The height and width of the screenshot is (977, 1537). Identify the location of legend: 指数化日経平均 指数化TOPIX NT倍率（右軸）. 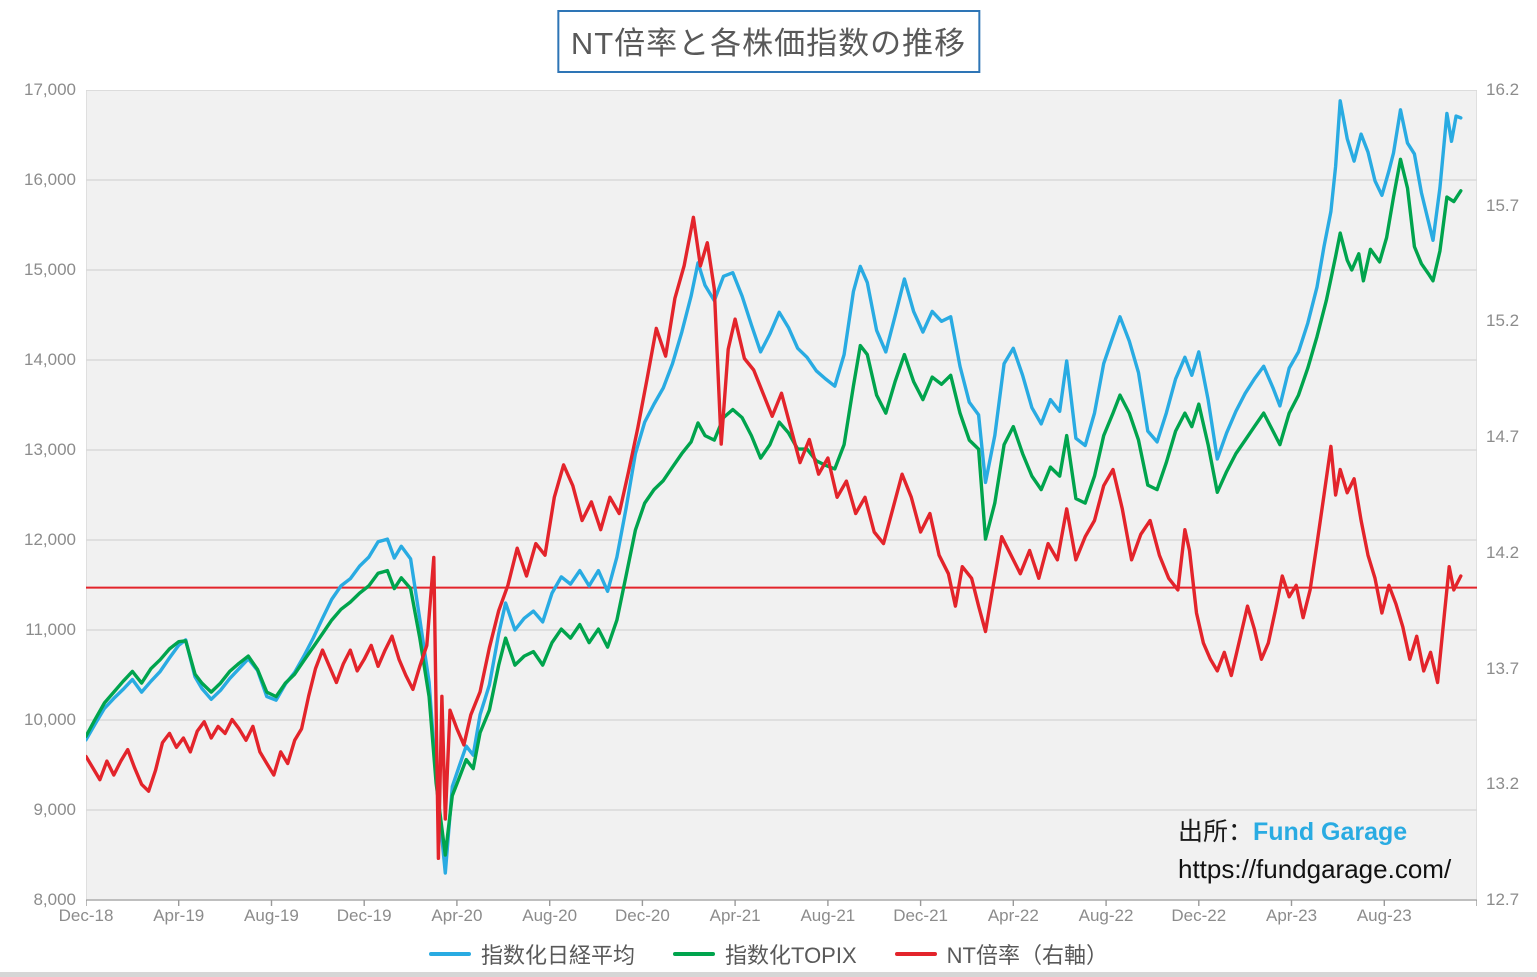
(768, 954).